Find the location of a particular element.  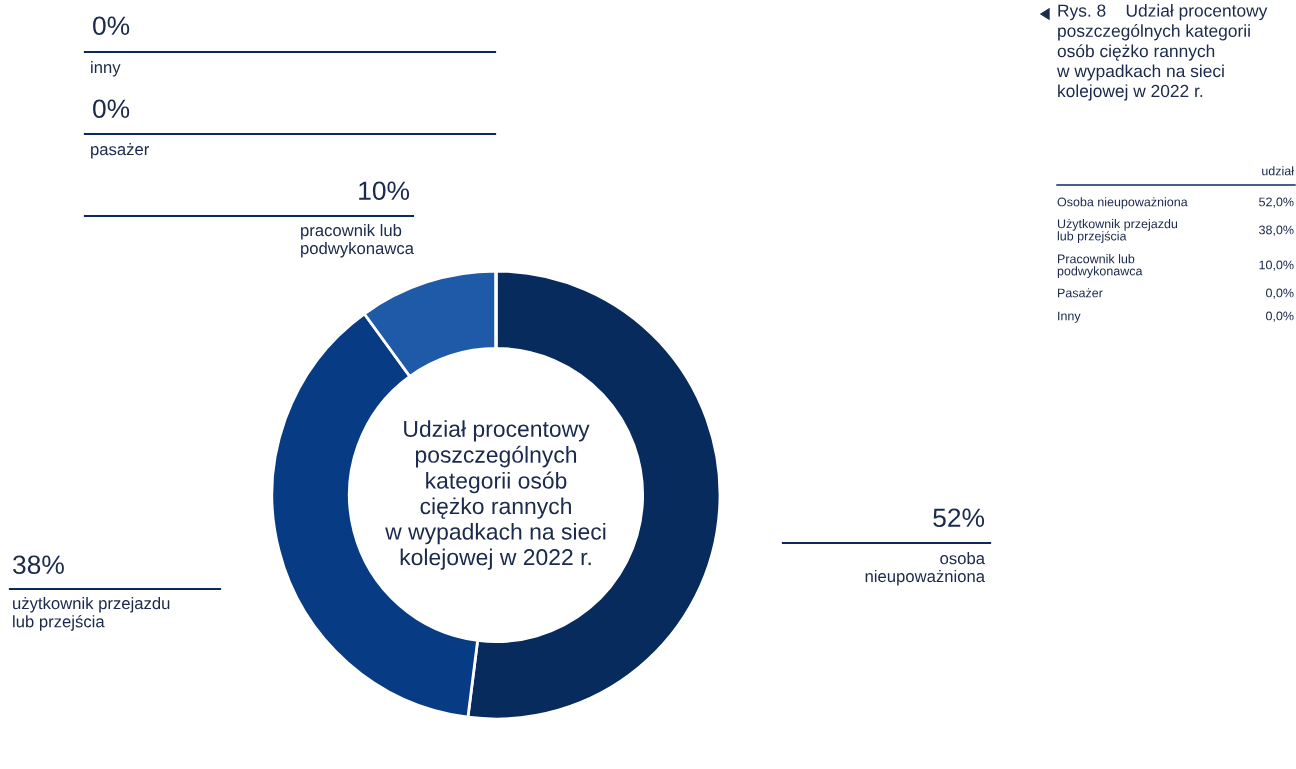

slice-label: użytkownik przejazdu lub przejścia is located at coordinates (91, 614).